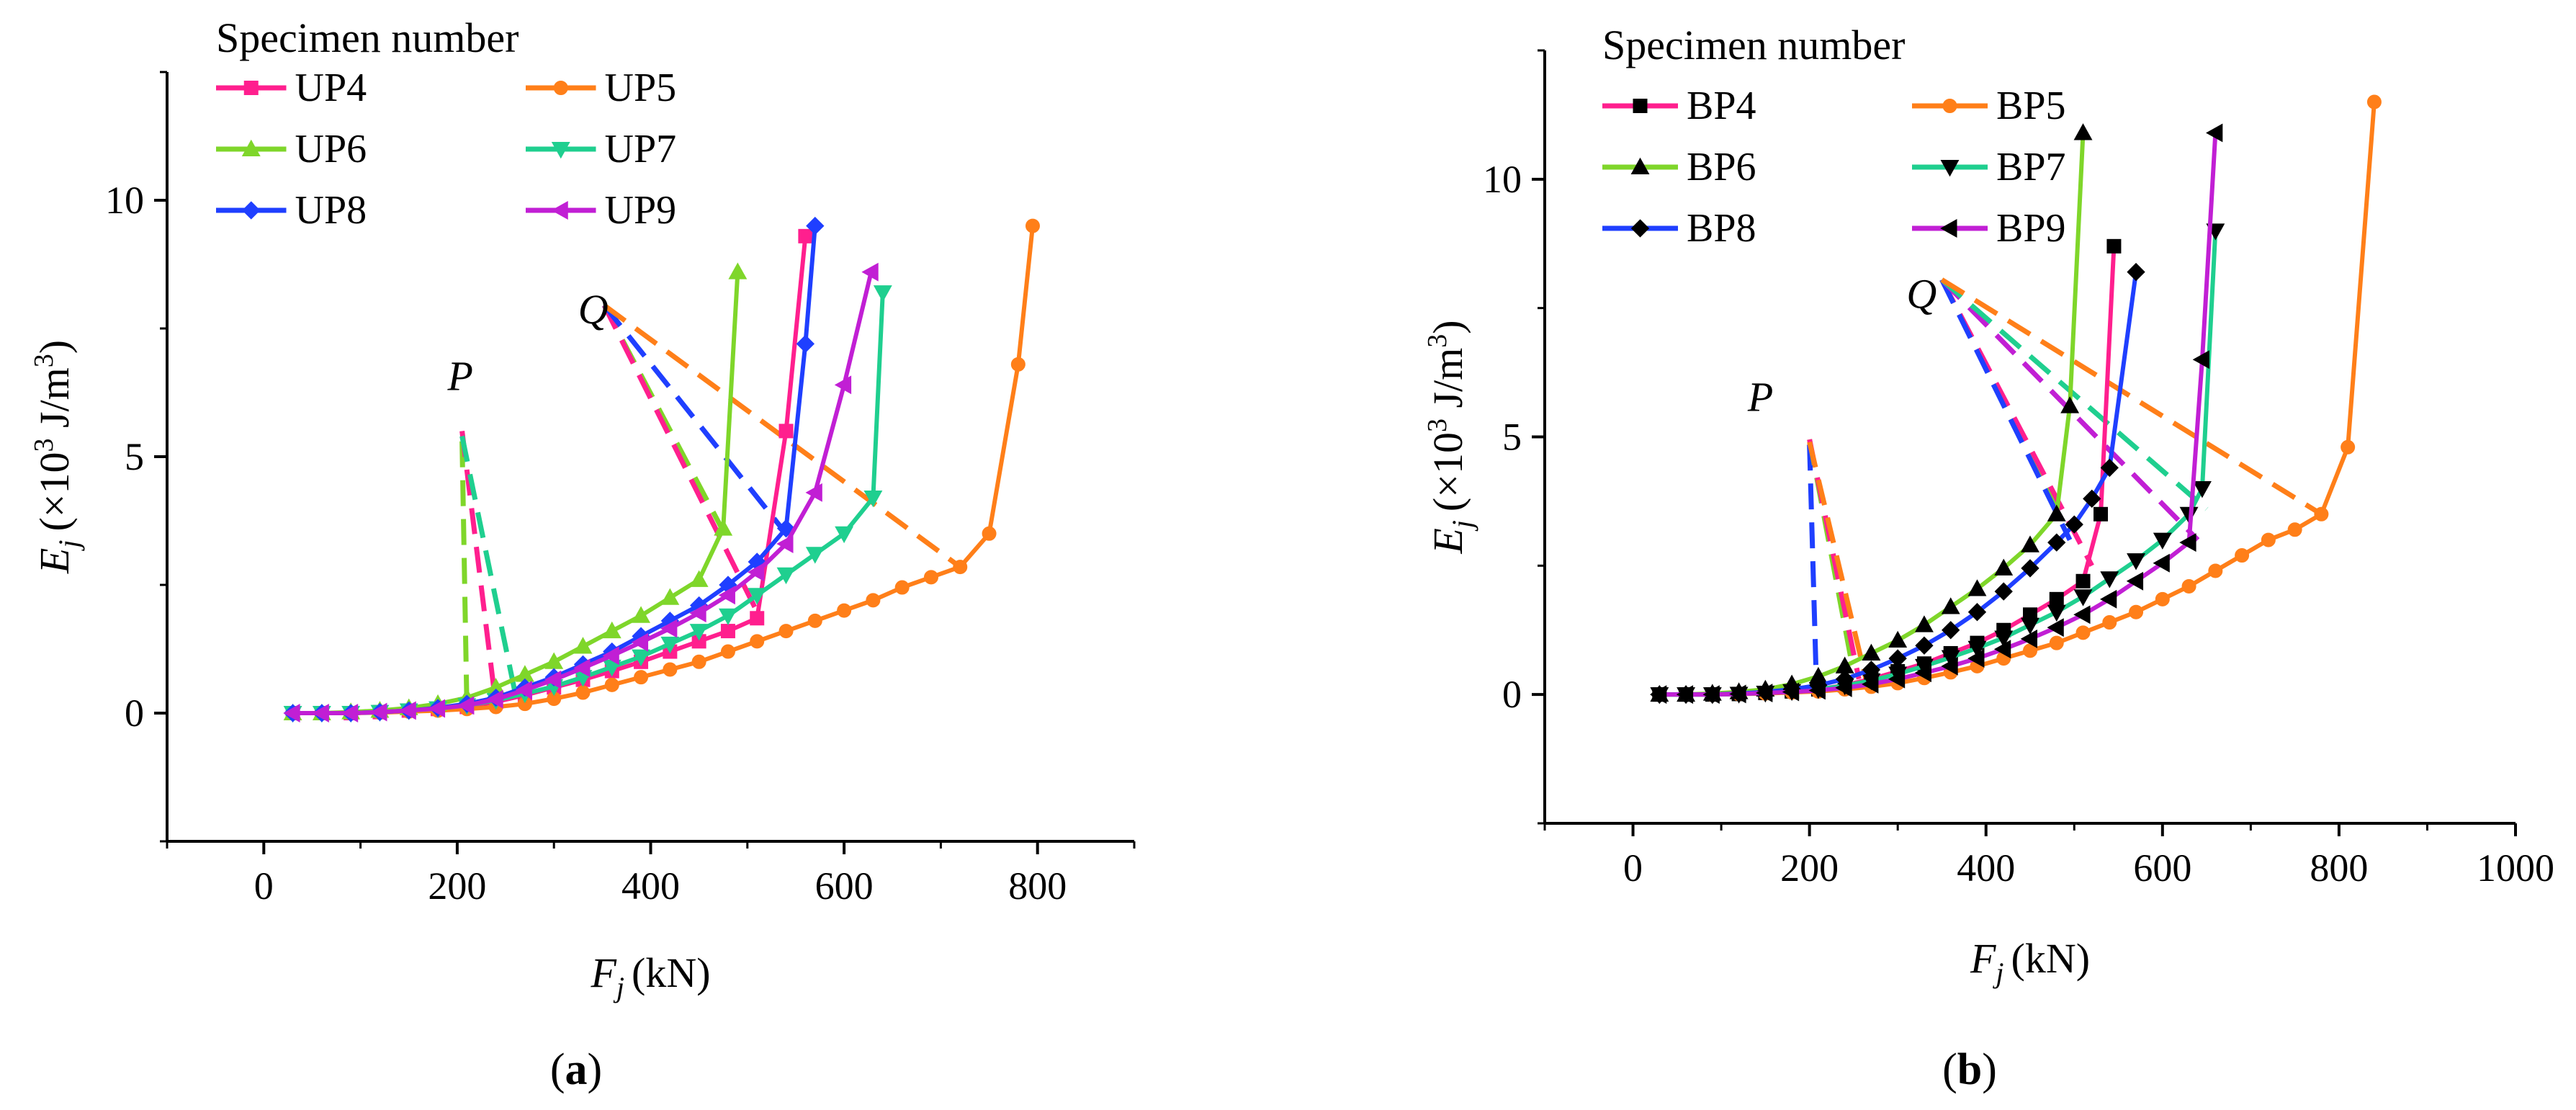 This screenshot has width=2576, height=1110. What do you see at coordinates (264, 886) in the screenshot?
I see `x-tick-label: 0` at bounding box center [264, 886].